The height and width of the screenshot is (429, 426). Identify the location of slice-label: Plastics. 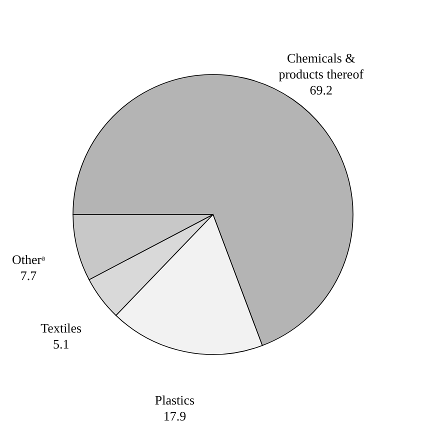
(174, 400).